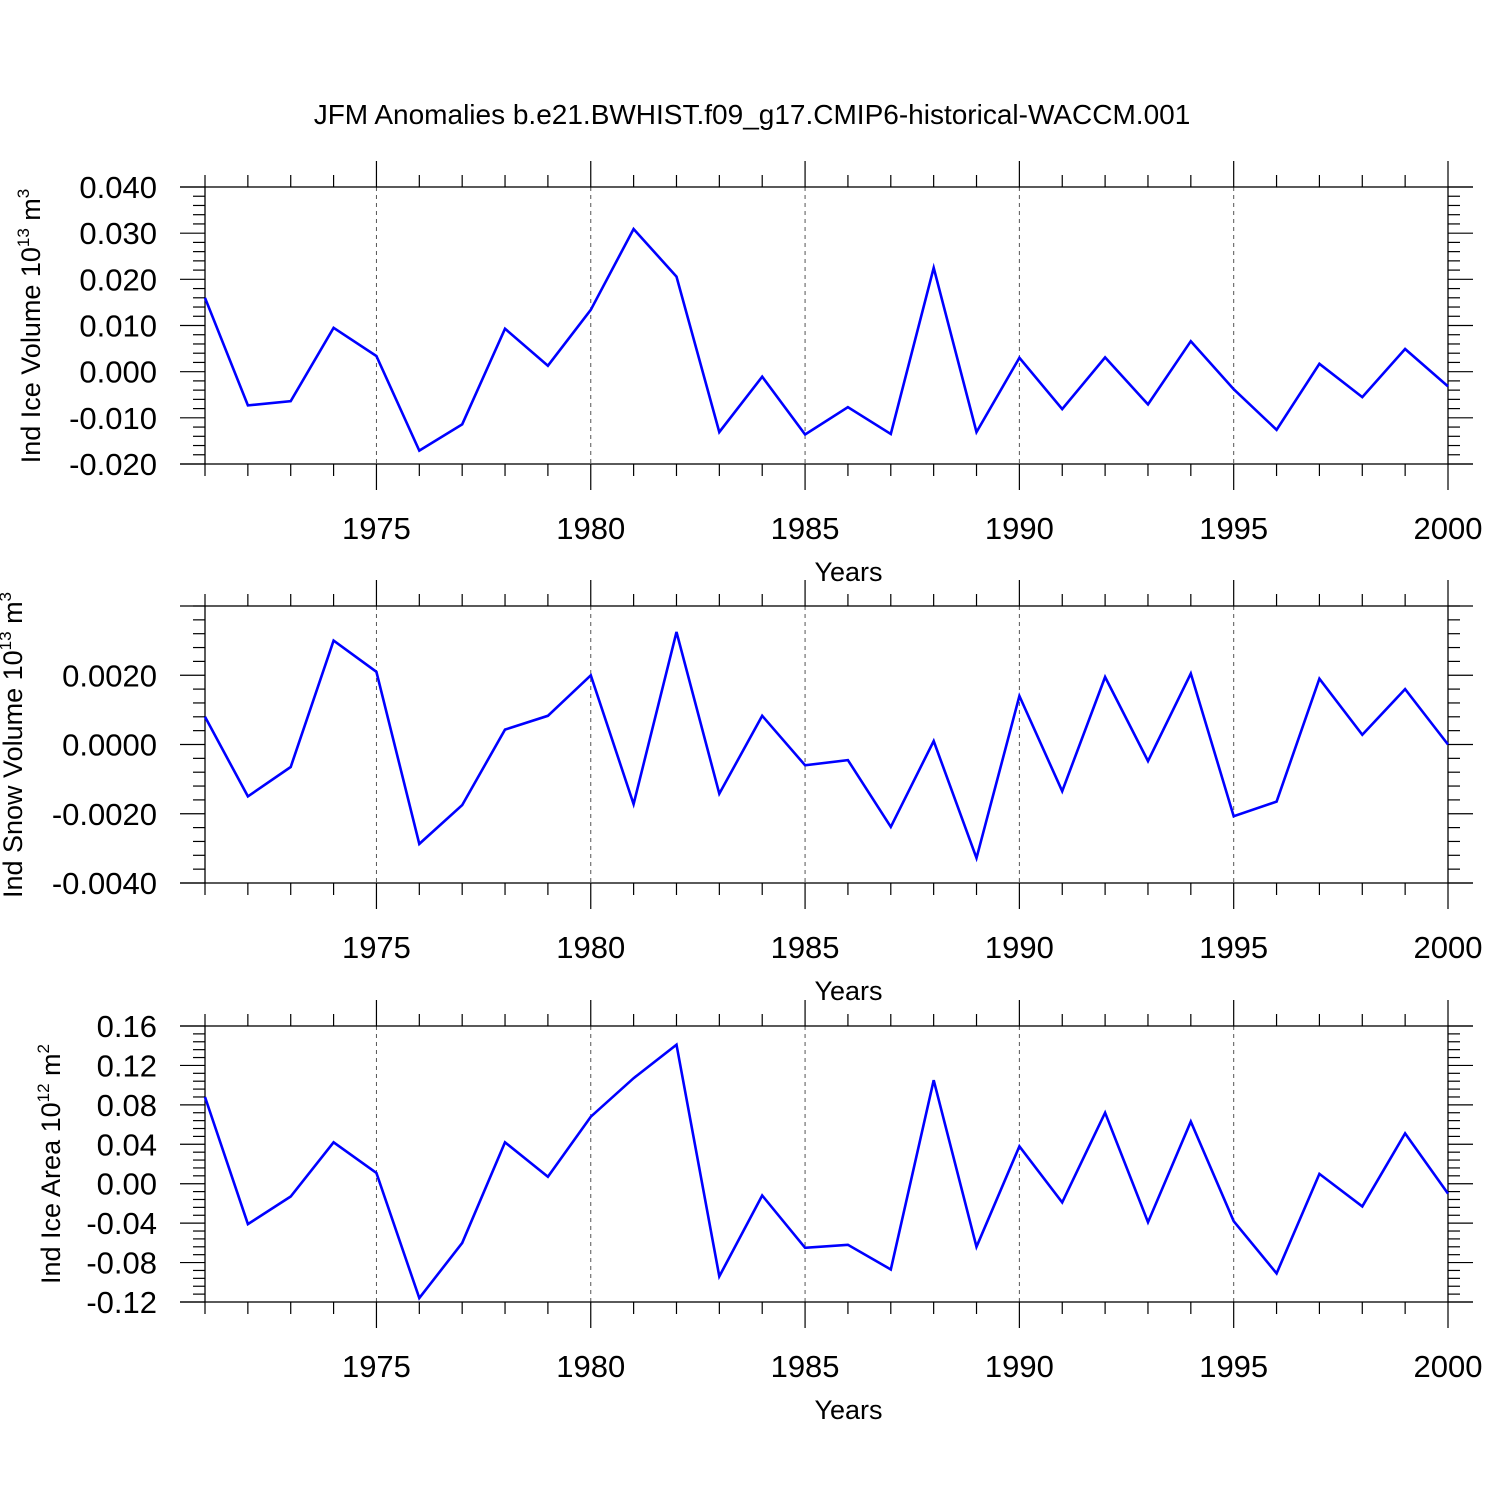  Describe the element at coordinates (30, 326) in the screenshot. I see `y-axis-label: Ind Ice Volume 1013 m3` at that location.